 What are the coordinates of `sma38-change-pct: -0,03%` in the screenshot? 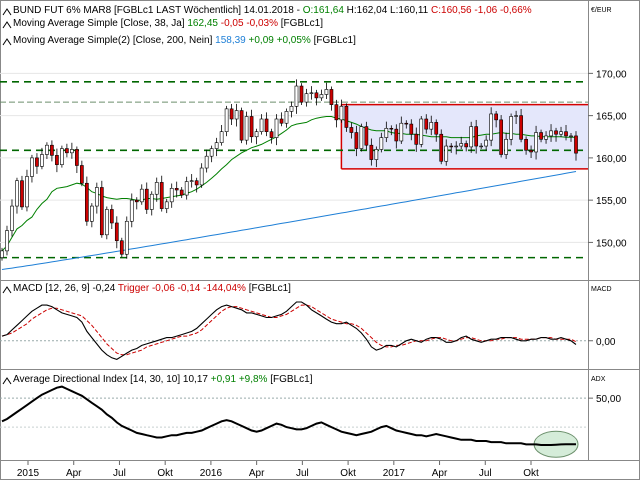 It's located at (262, 23).